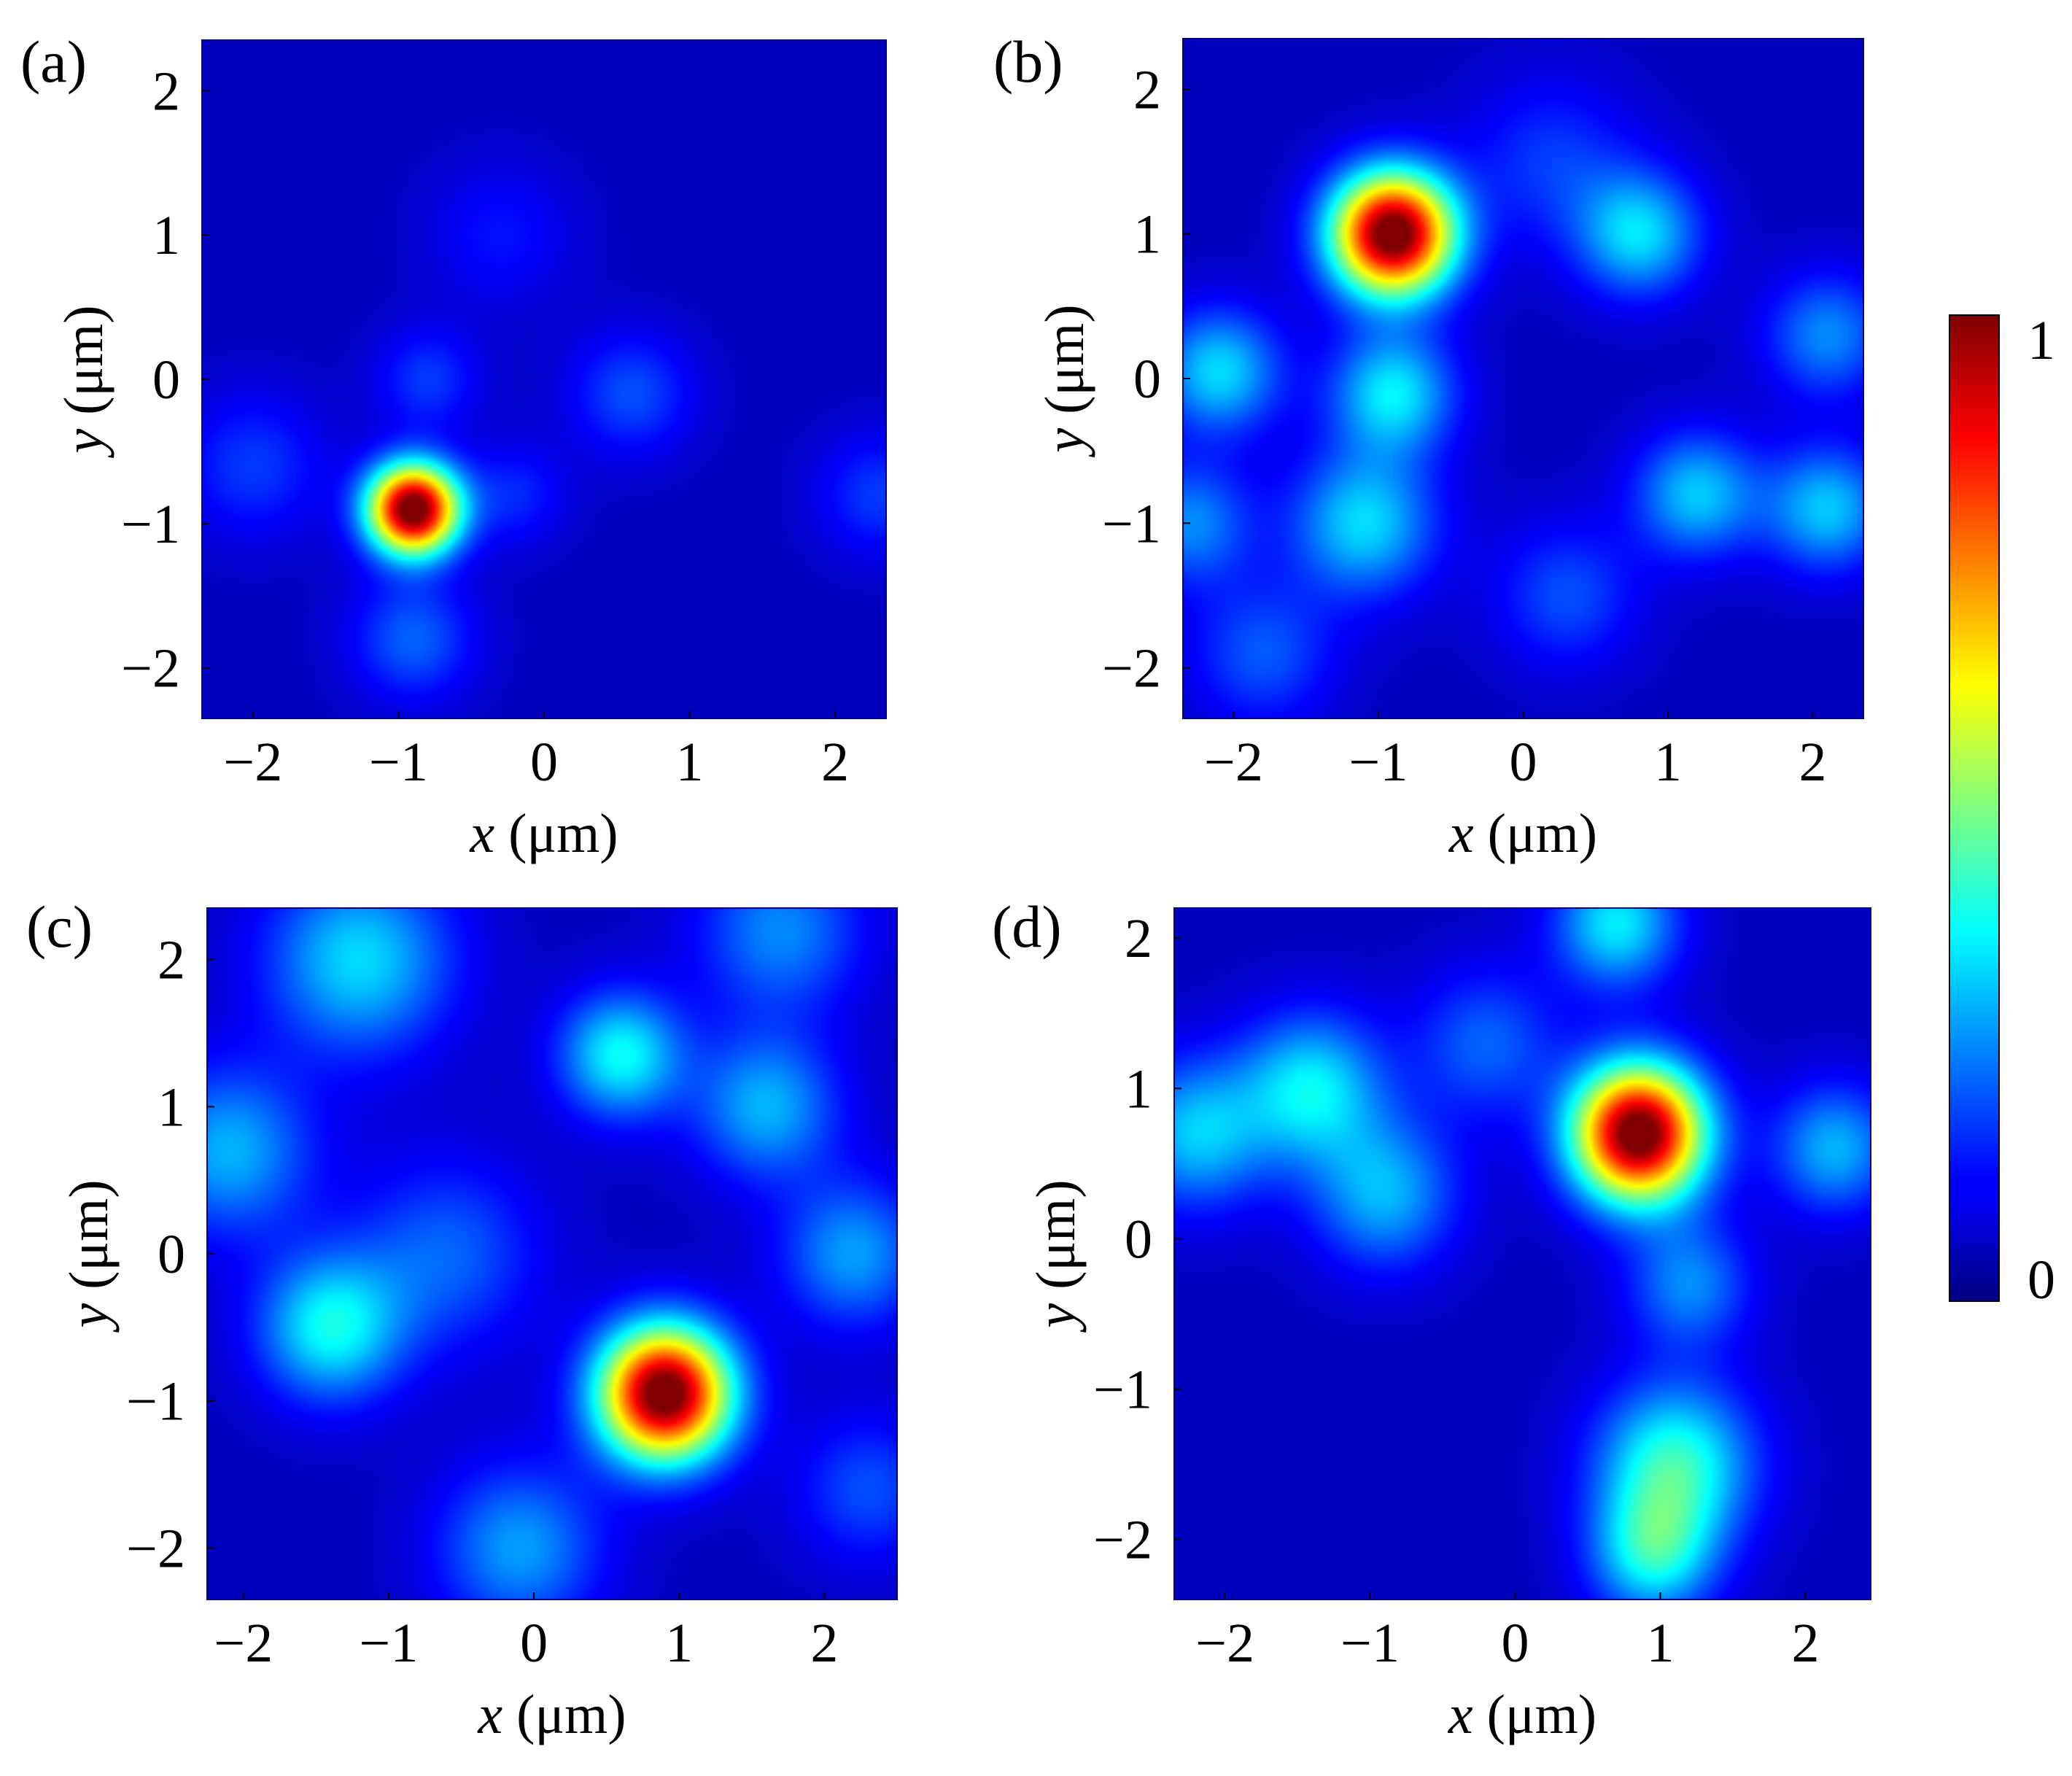 The height and width of the screenshot is (1776, 2072). What do you see at coordinates (54, 61) in the screenshot?
I see `panel-label-a: (a)` at bounding box center [54, 61].